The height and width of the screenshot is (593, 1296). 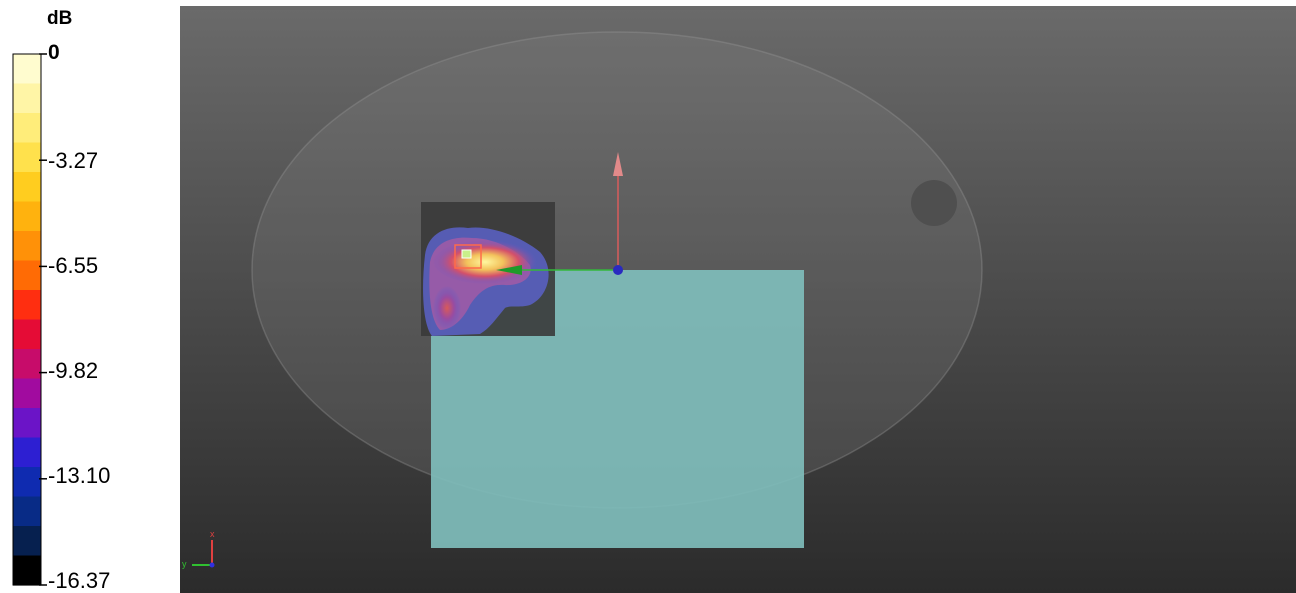 What do you see at coordinates (73, 370) in the screenshot?
I see `legend-tick-label: -9.82` at bounding box center [73, 370].